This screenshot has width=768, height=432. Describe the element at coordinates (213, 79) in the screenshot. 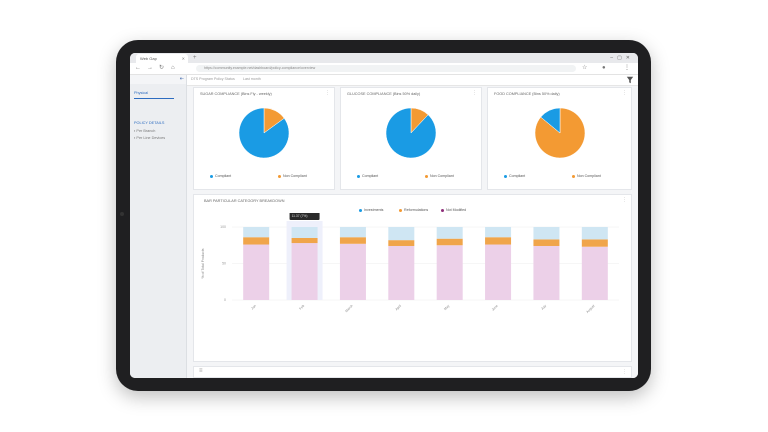

I see `breadcrumb: DTS Program Policy Status` at that location.